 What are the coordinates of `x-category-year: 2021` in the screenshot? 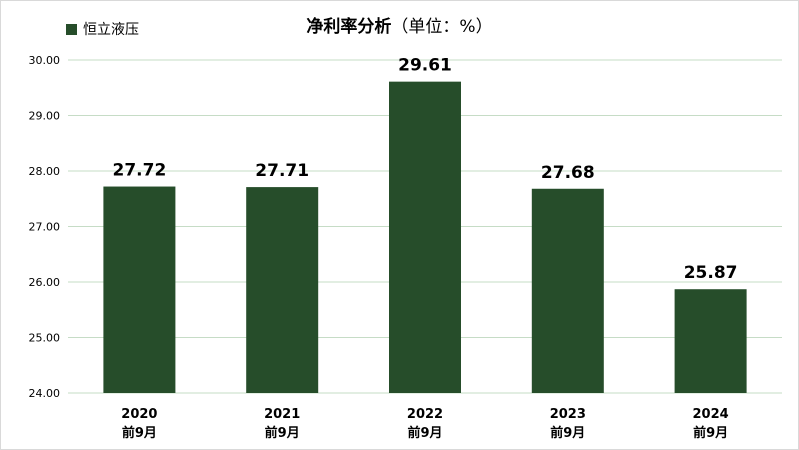 It's located at (282, 414).